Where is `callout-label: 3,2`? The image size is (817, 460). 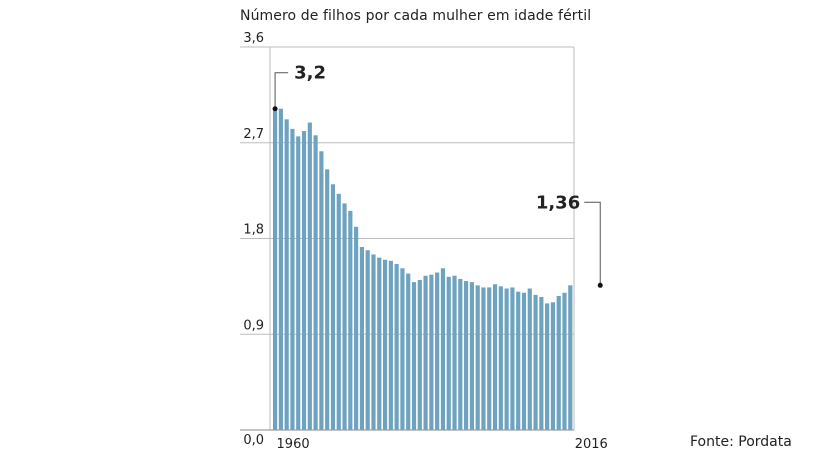 callout-label: 3,2 is located at coordinates (310, 73).